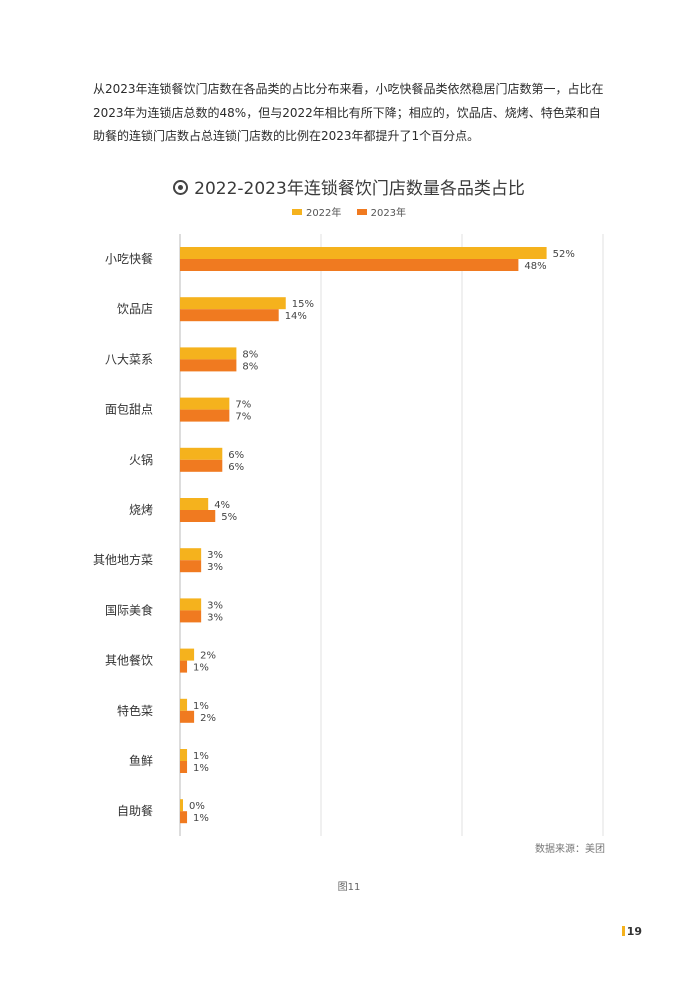  What do you see at coordinates (349, 211) in the screenshot?
I see `chart-legend: 2022年 2023年` at bounding box center [349, 211].